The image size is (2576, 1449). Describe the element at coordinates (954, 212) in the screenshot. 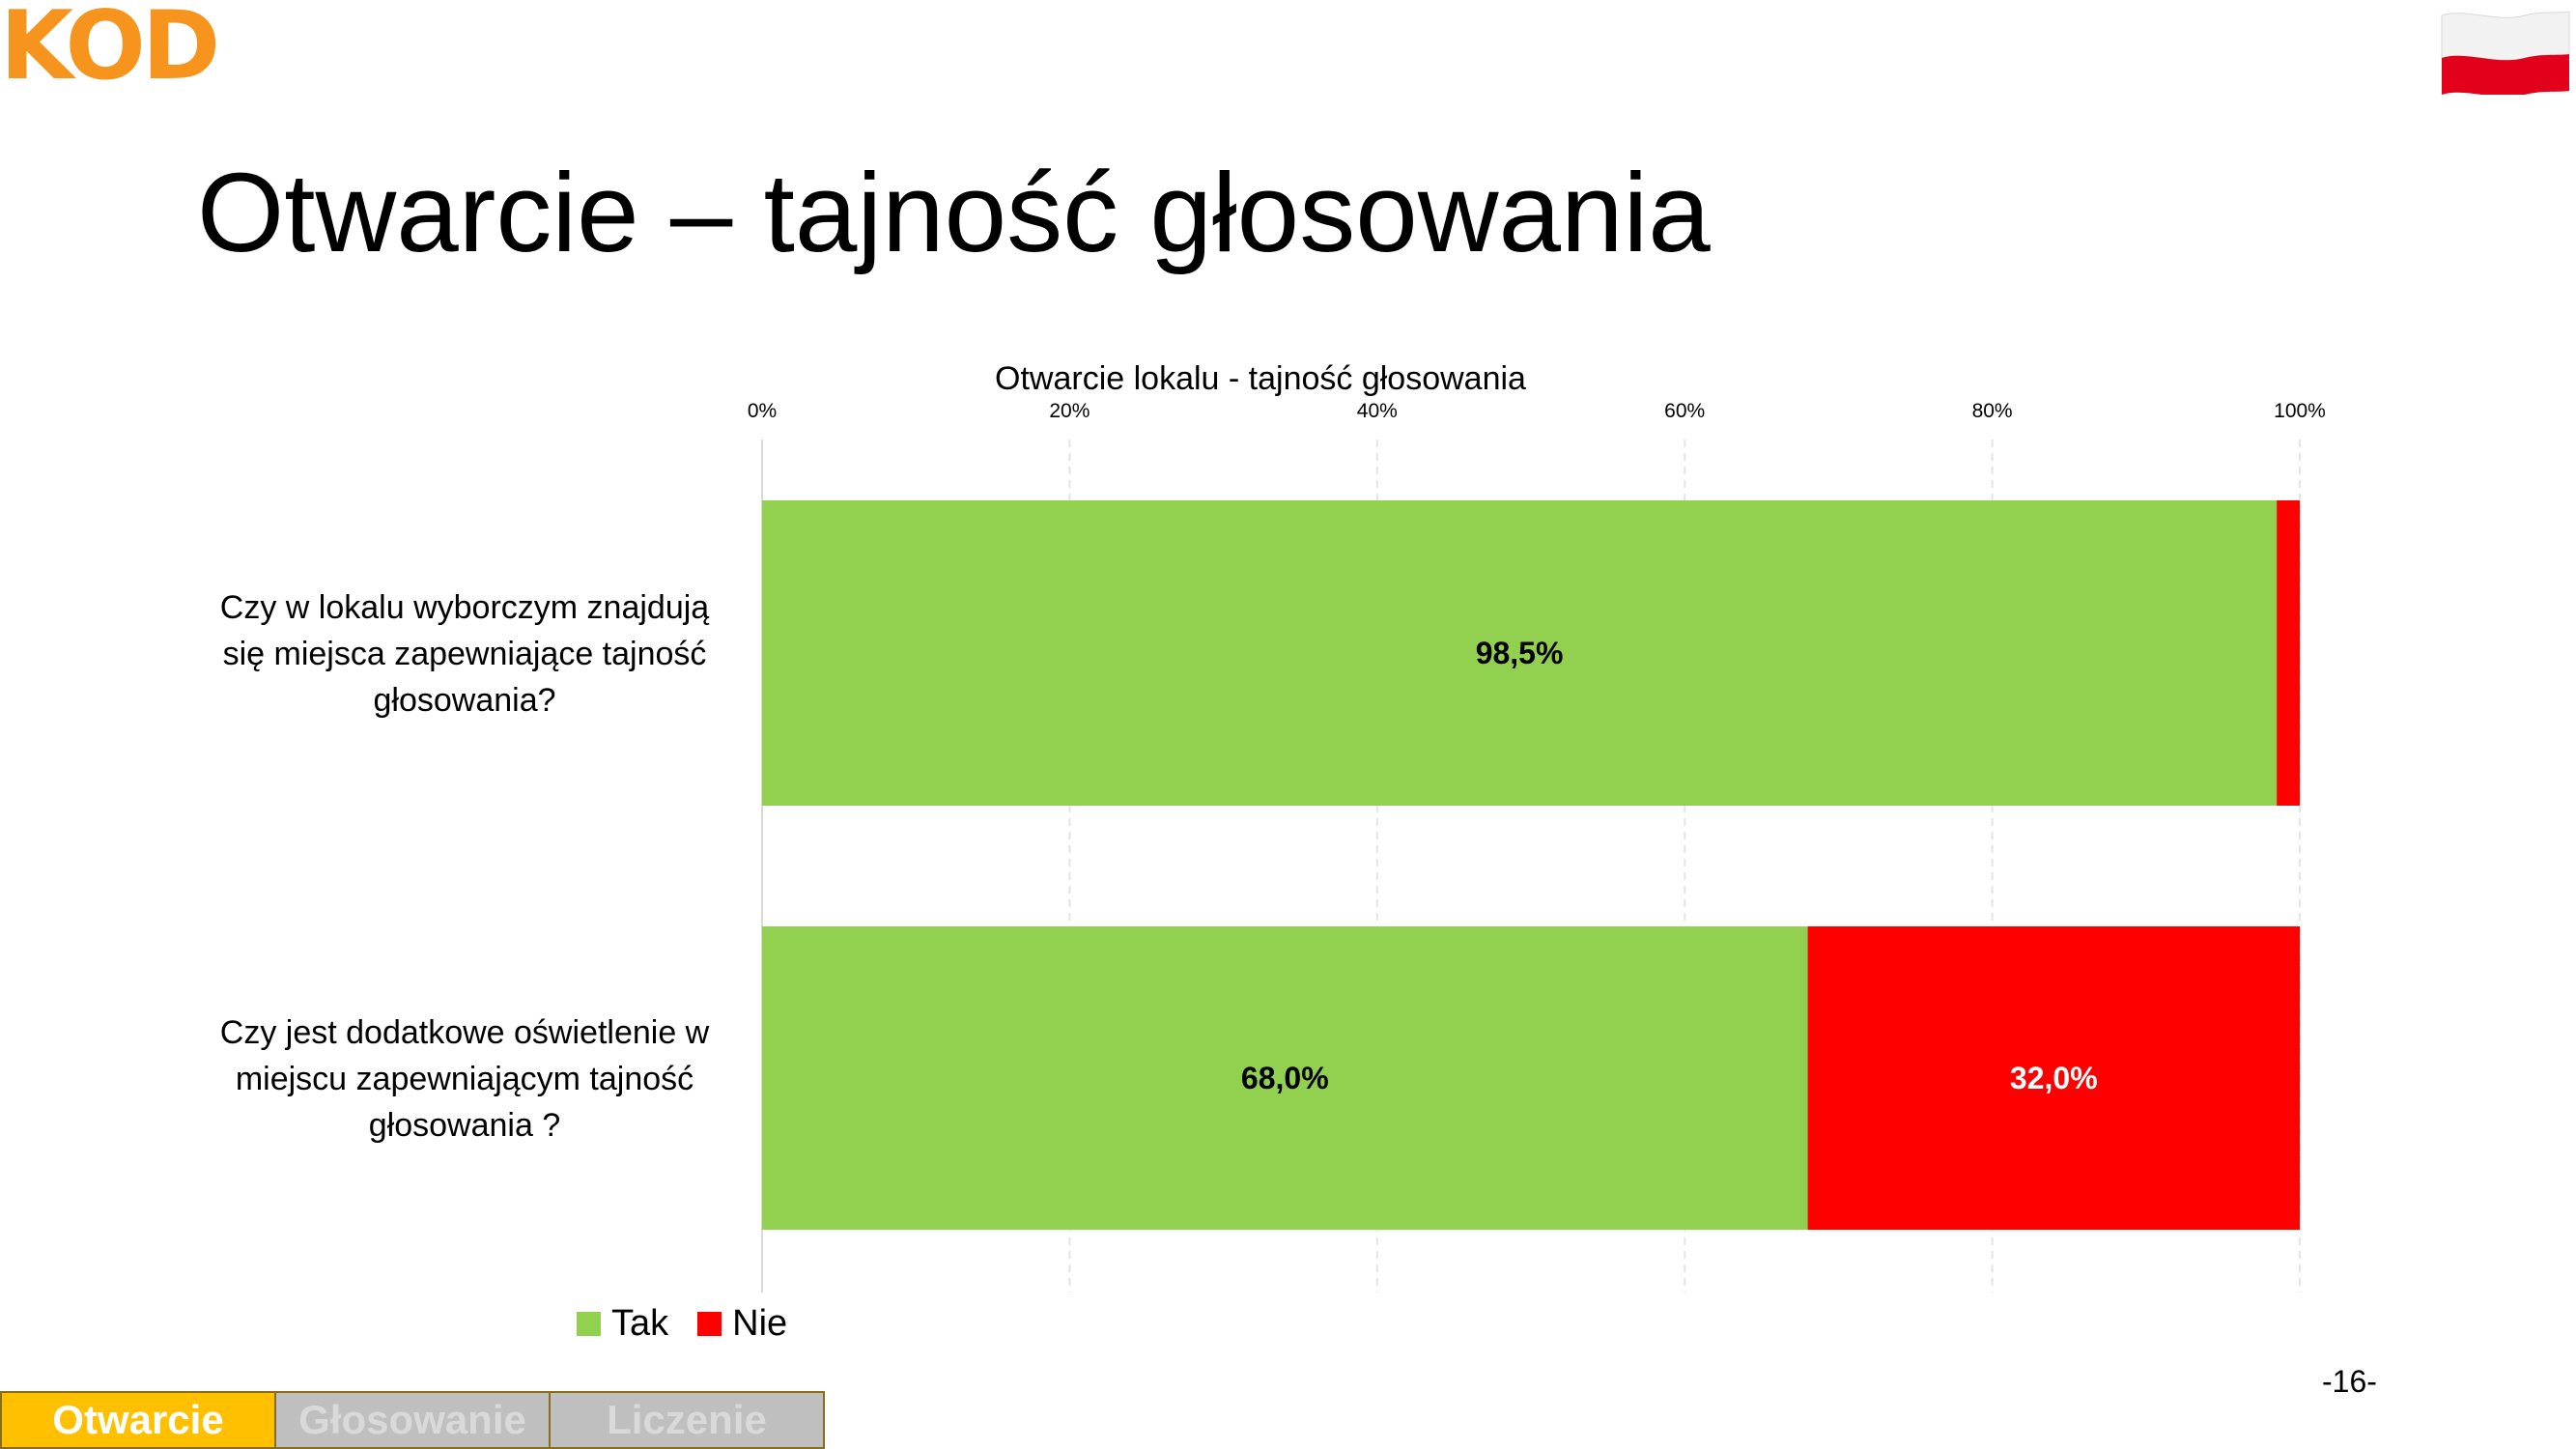

I see `page-title: Otwarcie – tajność głosowania` at that location.